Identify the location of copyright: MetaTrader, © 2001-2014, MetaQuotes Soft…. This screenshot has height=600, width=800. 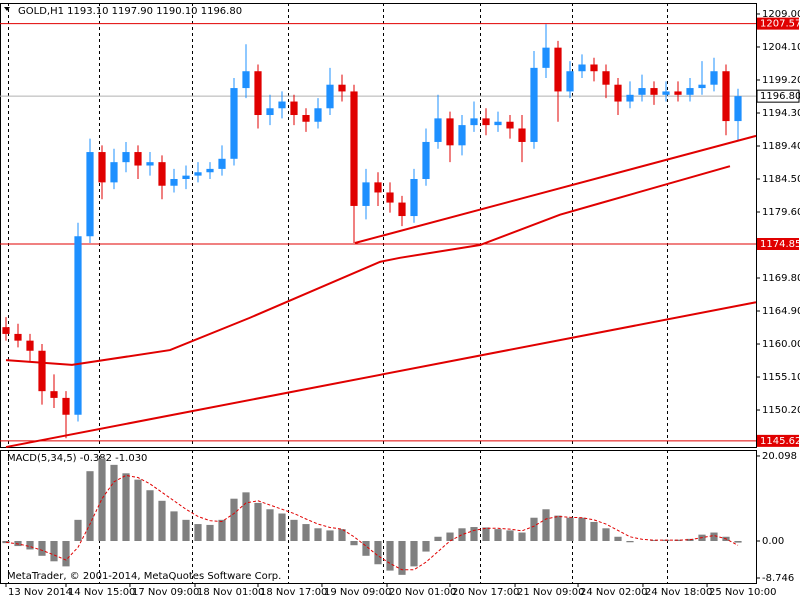
(144, 576).